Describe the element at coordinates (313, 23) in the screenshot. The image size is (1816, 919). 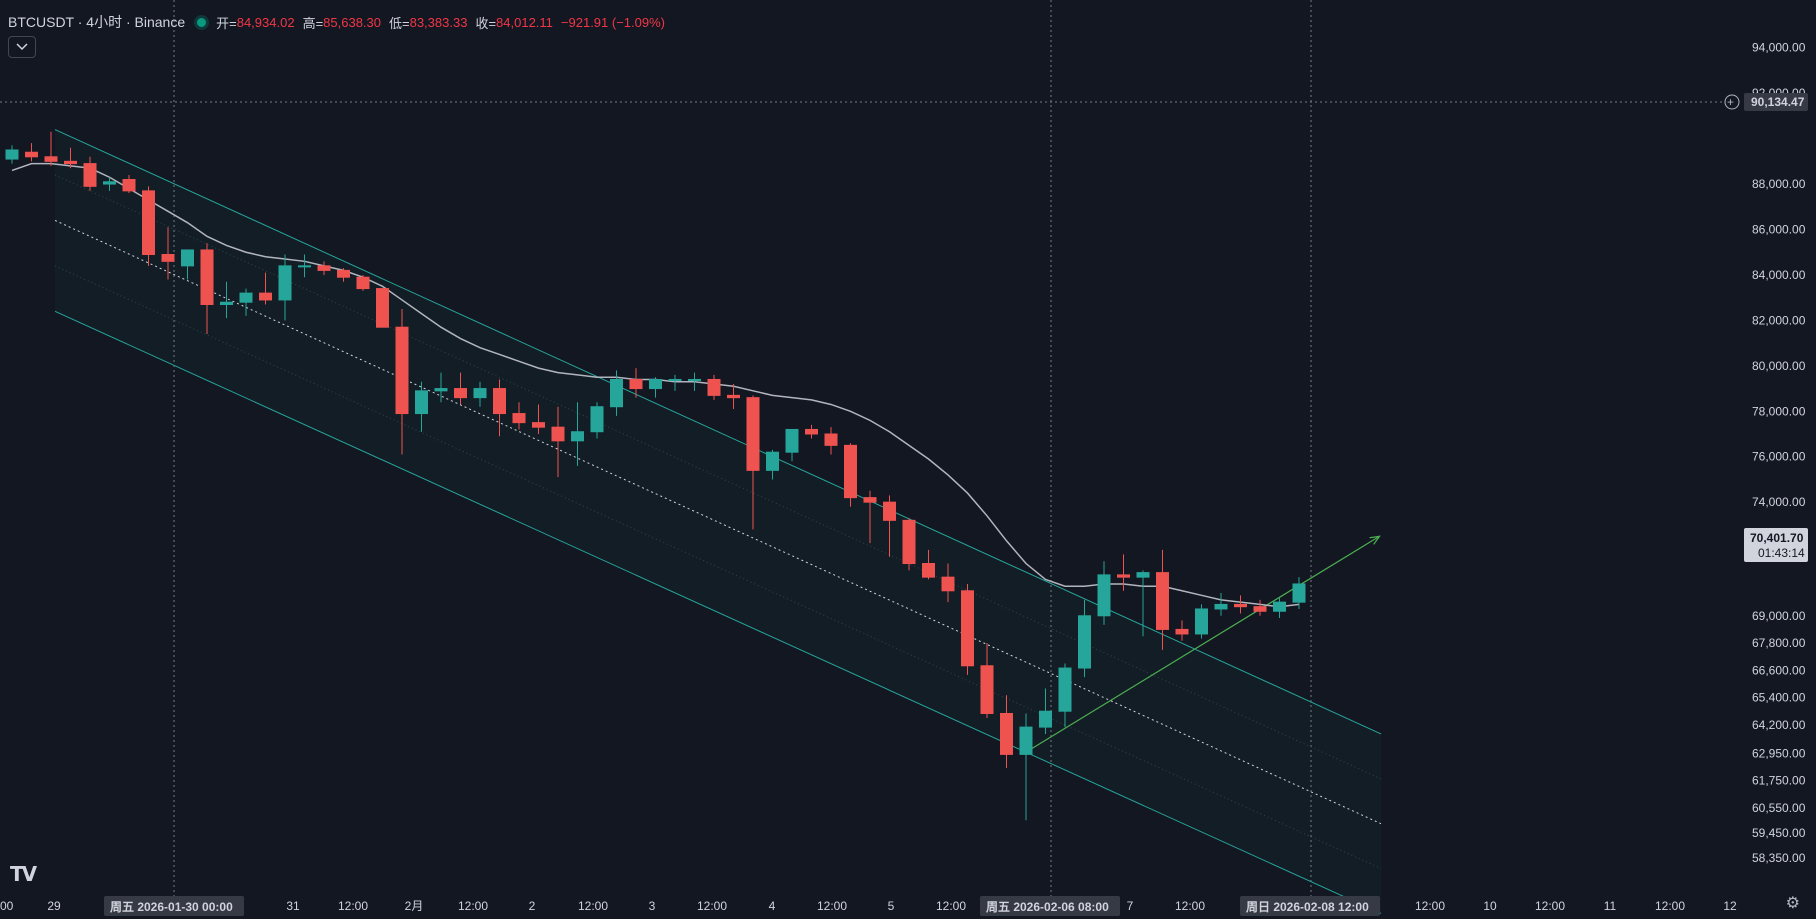
I see `high-label: 高=` at that location.